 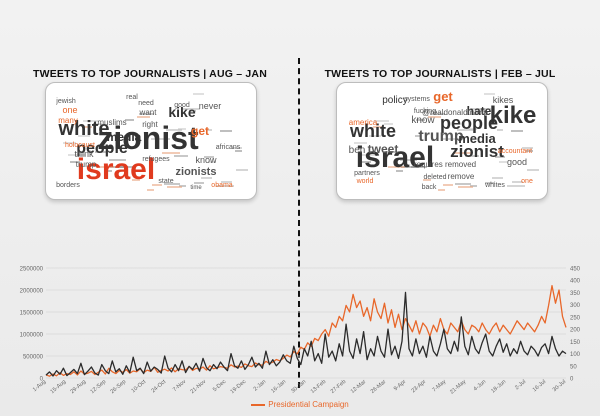 I want to click on chart-legend: Presidential Campaign, so click(x=300, y=404).